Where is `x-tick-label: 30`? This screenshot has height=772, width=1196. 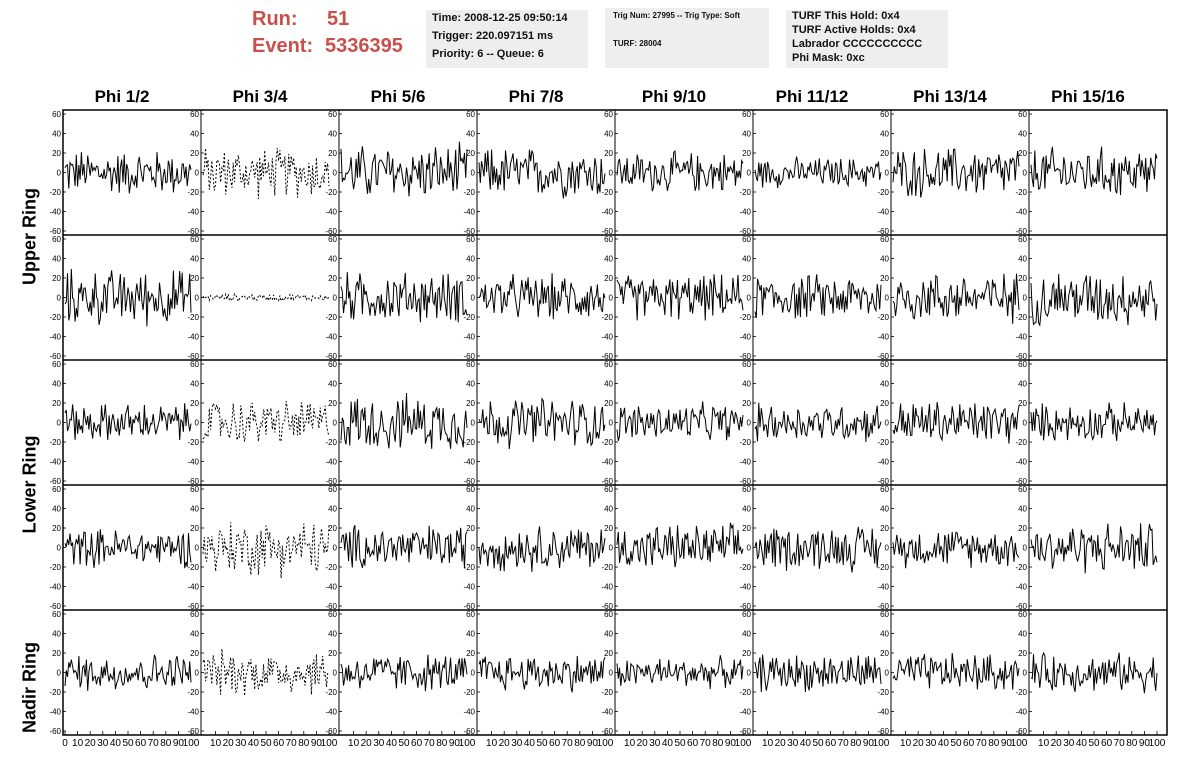
x-tick-label: 30 is located at coordinates (103, 743).